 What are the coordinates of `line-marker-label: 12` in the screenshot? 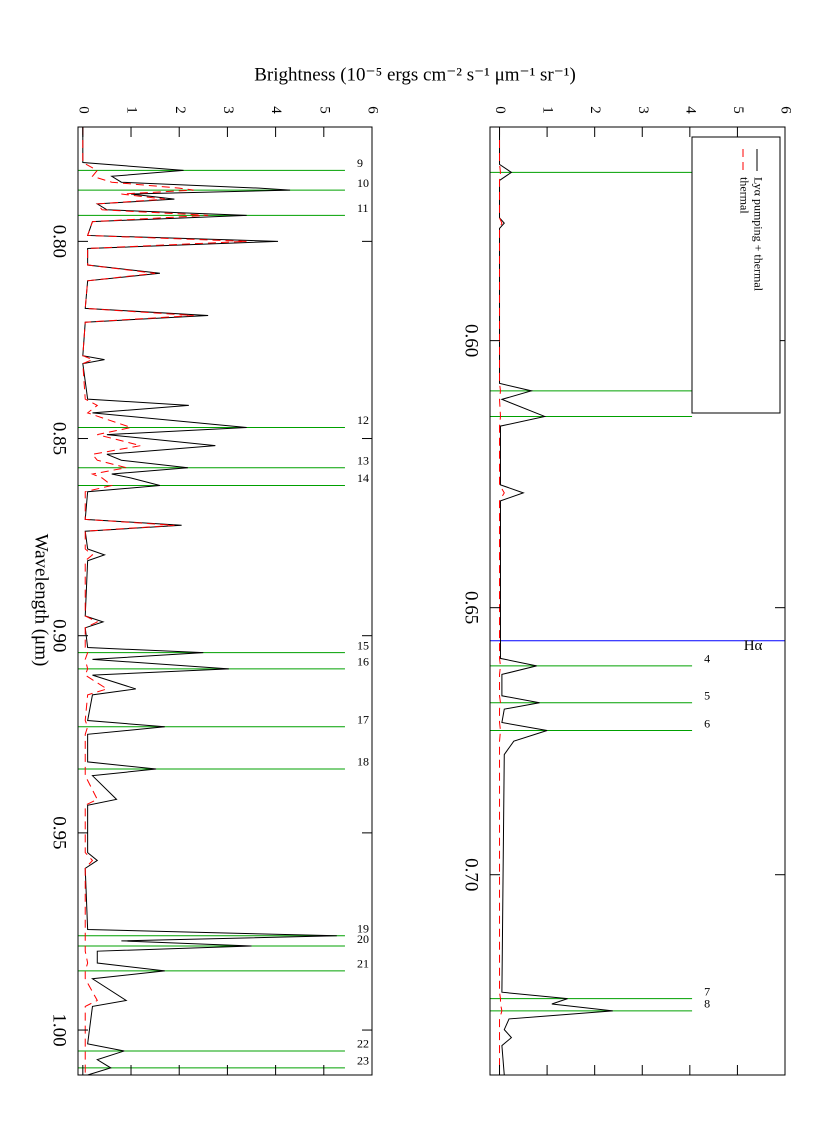 It's located at (363, 420).